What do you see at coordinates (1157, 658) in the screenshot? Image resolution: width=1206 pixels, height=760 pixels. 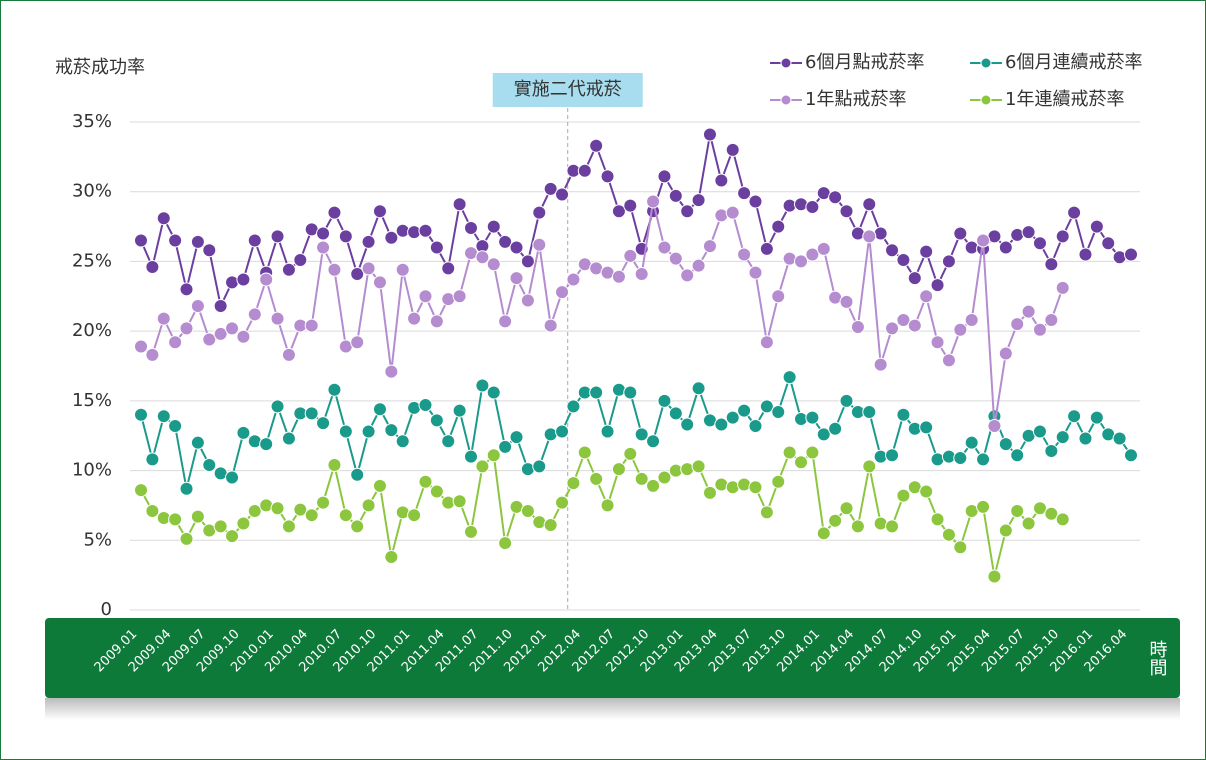 I see `x-axis-label: 時間` at bounding box center [1157, 658].